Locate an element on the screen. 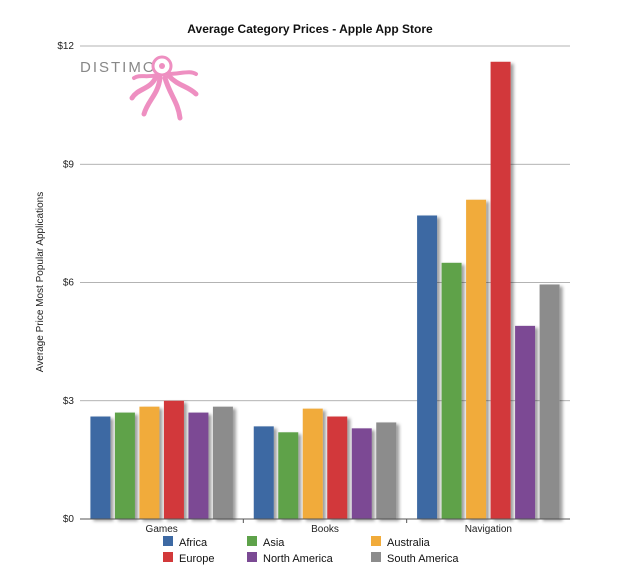 This screenshot has height=581, width=620. bar-navigation-asia is located at coordinates (451, 390).